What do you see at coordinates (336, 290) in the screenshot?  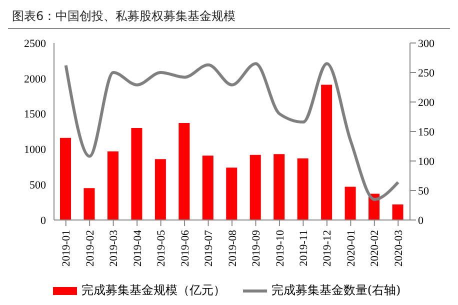 I see `legend-label: 完成募集基金数量(右轴)` at bounding box center [336, 290].